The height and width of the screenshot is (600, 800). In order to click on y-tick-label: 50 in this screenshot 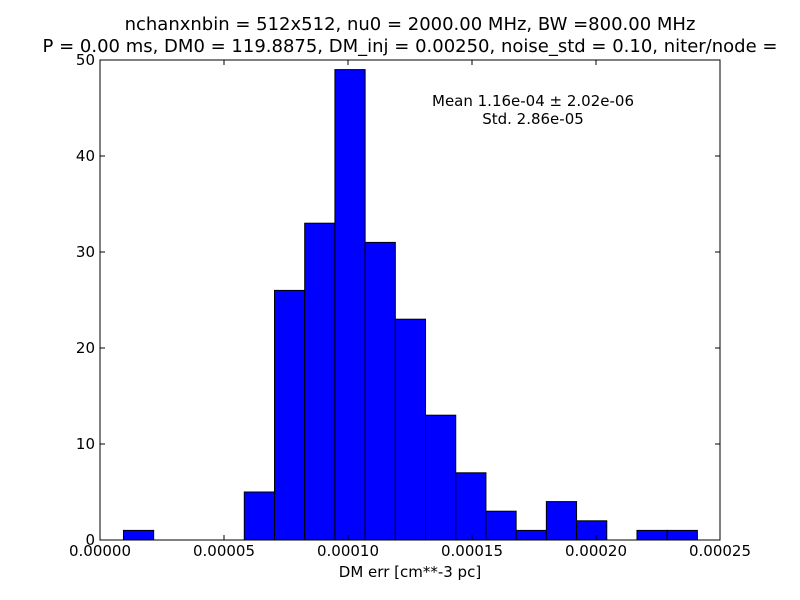, I will do `click(85, 60)`.